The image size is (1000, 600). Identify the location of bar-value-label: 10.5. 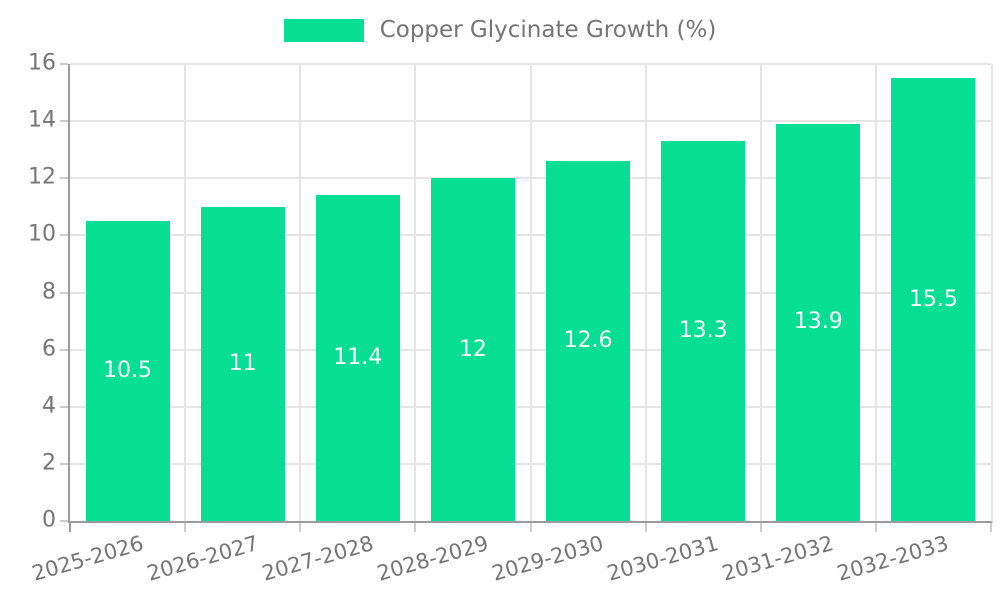
(128, 371).